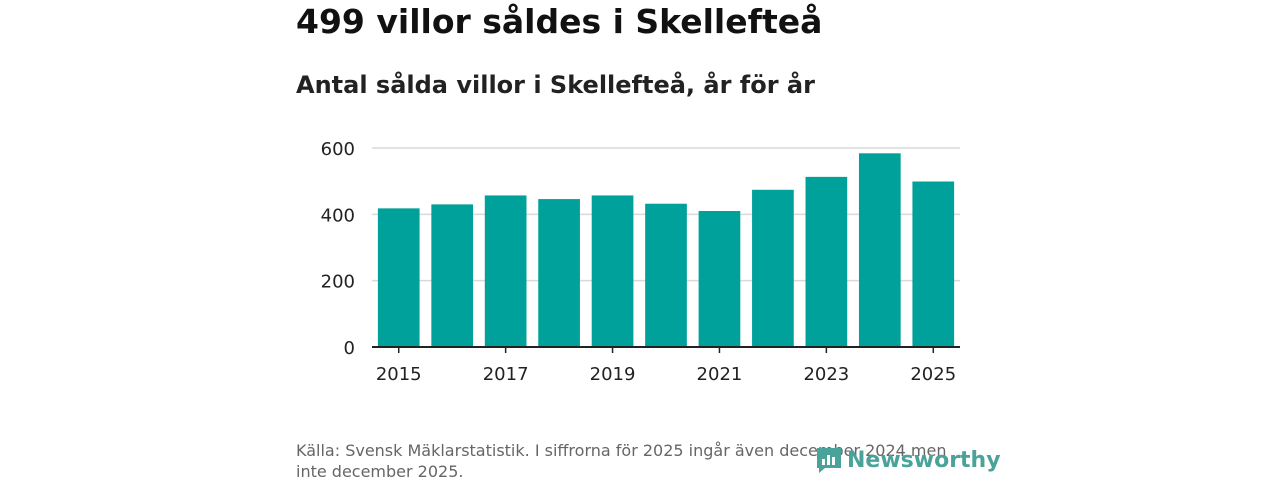  I want to click on bar-2023, so click(826, 261).